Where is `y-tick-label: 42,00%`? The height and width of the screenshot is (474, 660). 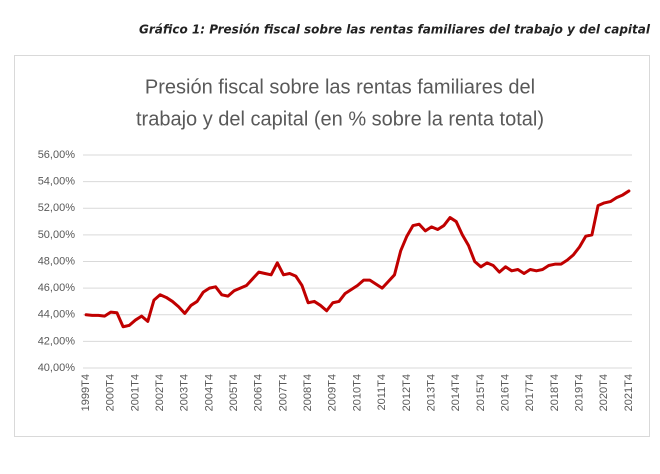 y-tick-label: 42,00% is located at coordinates (57, 341).